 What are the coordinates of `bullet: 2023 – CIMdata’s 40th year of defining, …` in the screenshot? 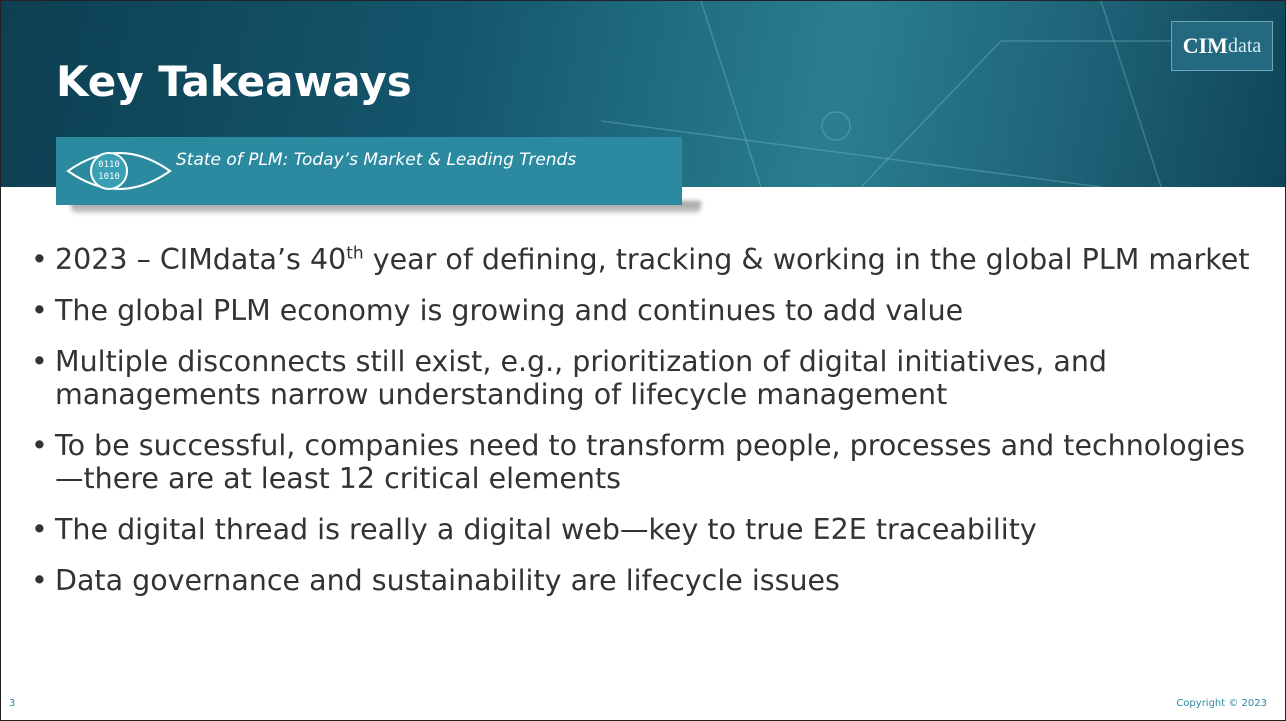 It's located at (646, 259).